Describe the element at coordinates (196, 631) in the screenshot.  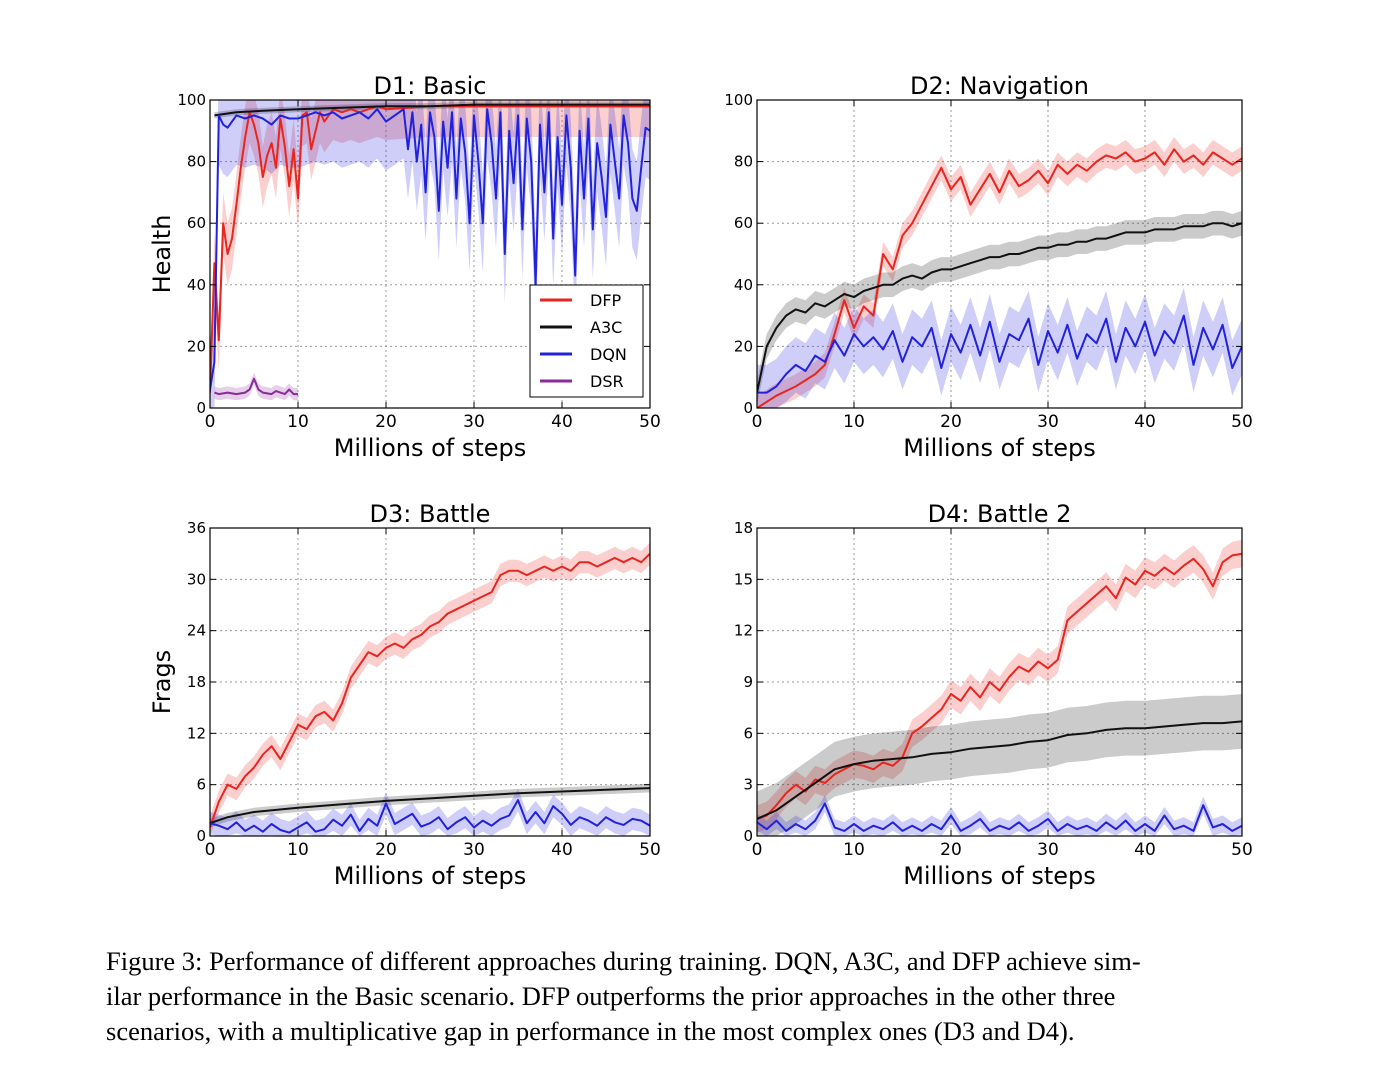
I see `y-tick-label: 24` at that location.